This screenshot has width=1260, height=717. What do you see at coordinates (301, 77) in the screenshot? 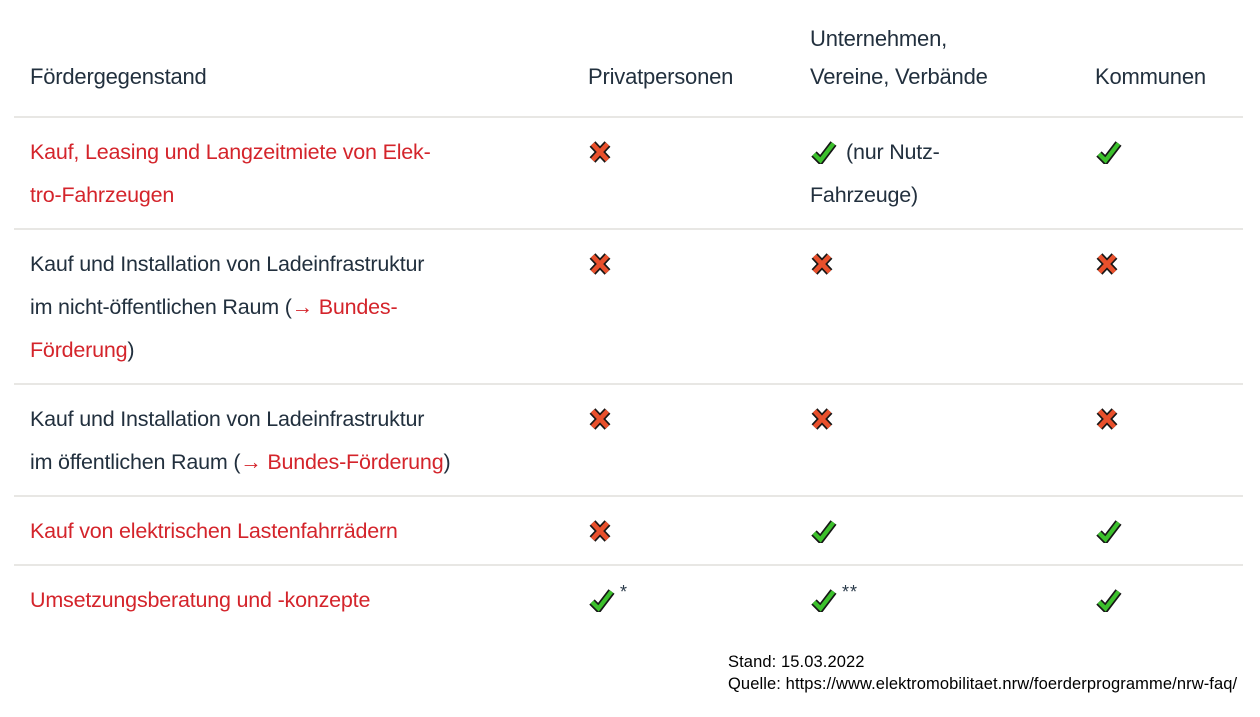
I see `column-header-foerdergegenstand: Fördergegenstand` at bounding box center [301, 77].